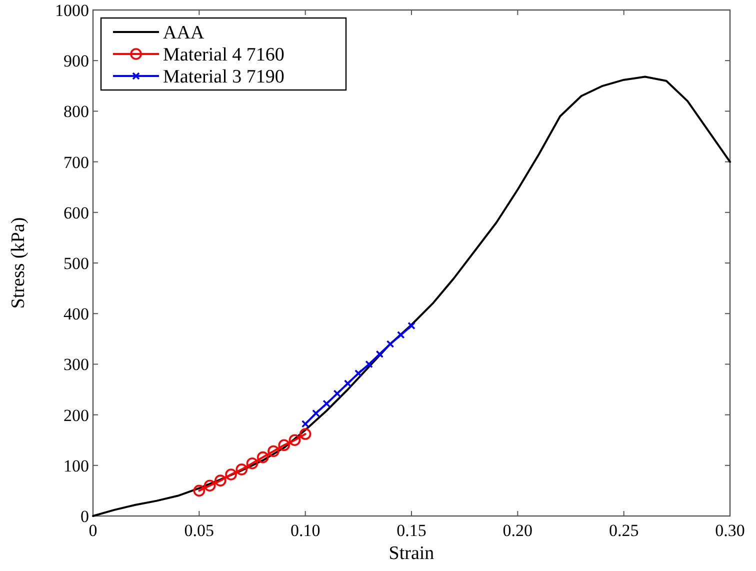 The image size is (756, 571). Describe the element at coordinates (76, 61) in the screenshot. I see `y-tick-label: 900` at that location.